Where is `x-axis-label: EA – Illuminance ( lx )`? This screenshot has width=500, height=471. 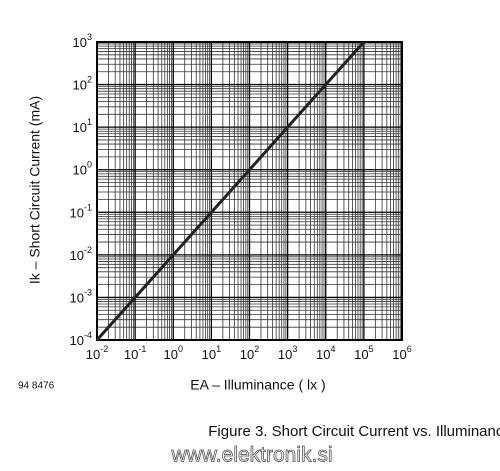
x-axis-label: EA – Illuminance ( lx ) is located at coordinates (257, 385).